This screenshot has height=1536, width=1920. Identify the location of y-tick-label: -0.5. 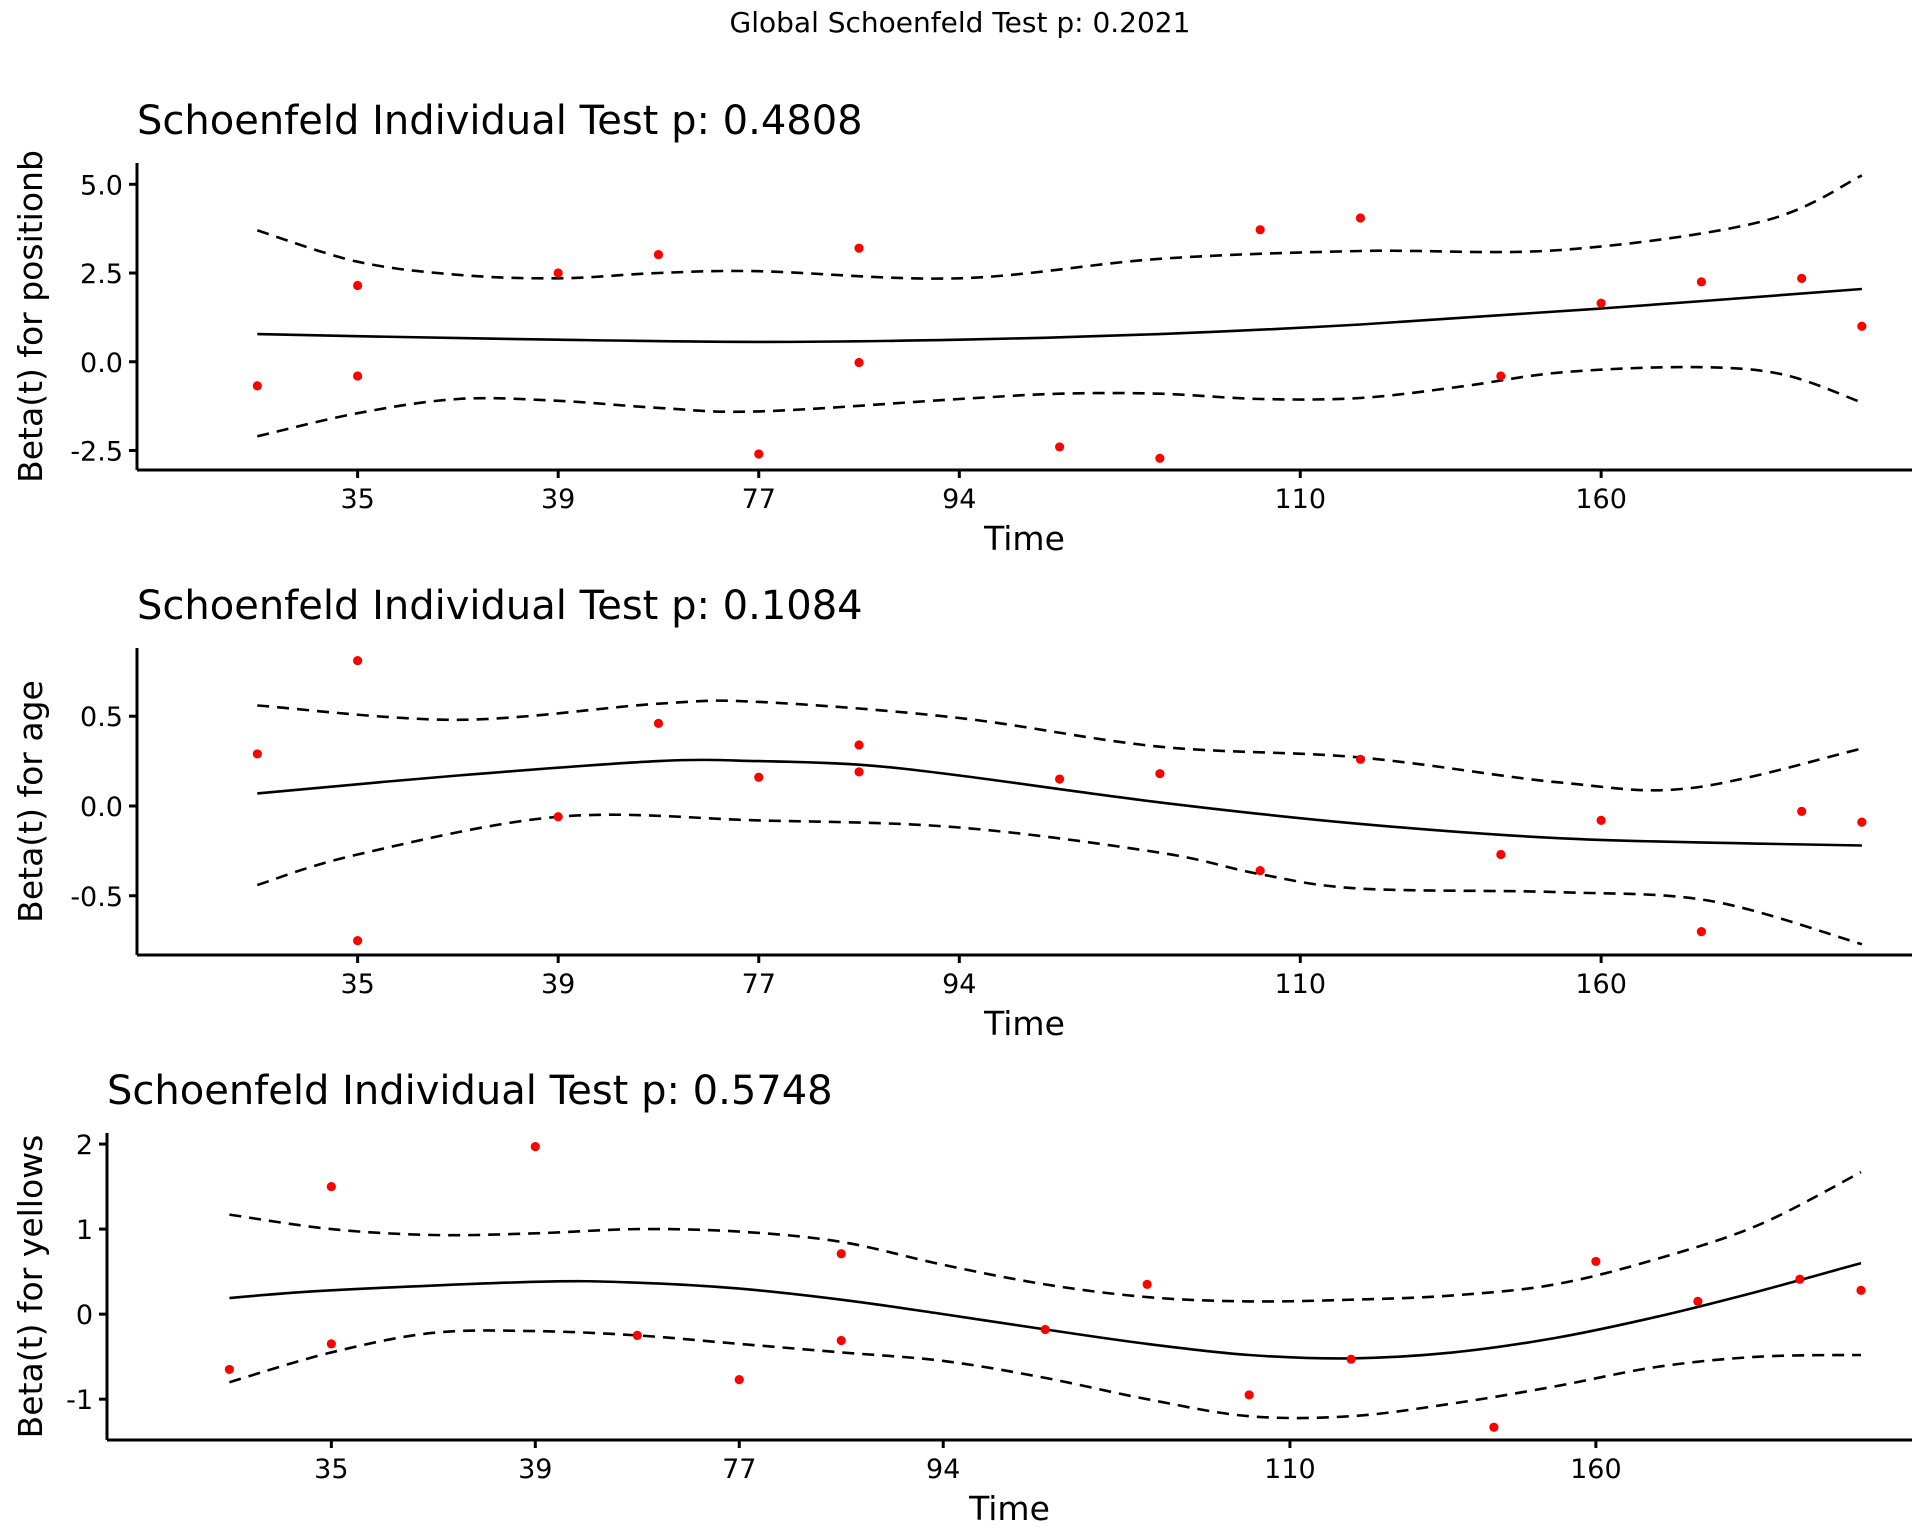
(96, 897).